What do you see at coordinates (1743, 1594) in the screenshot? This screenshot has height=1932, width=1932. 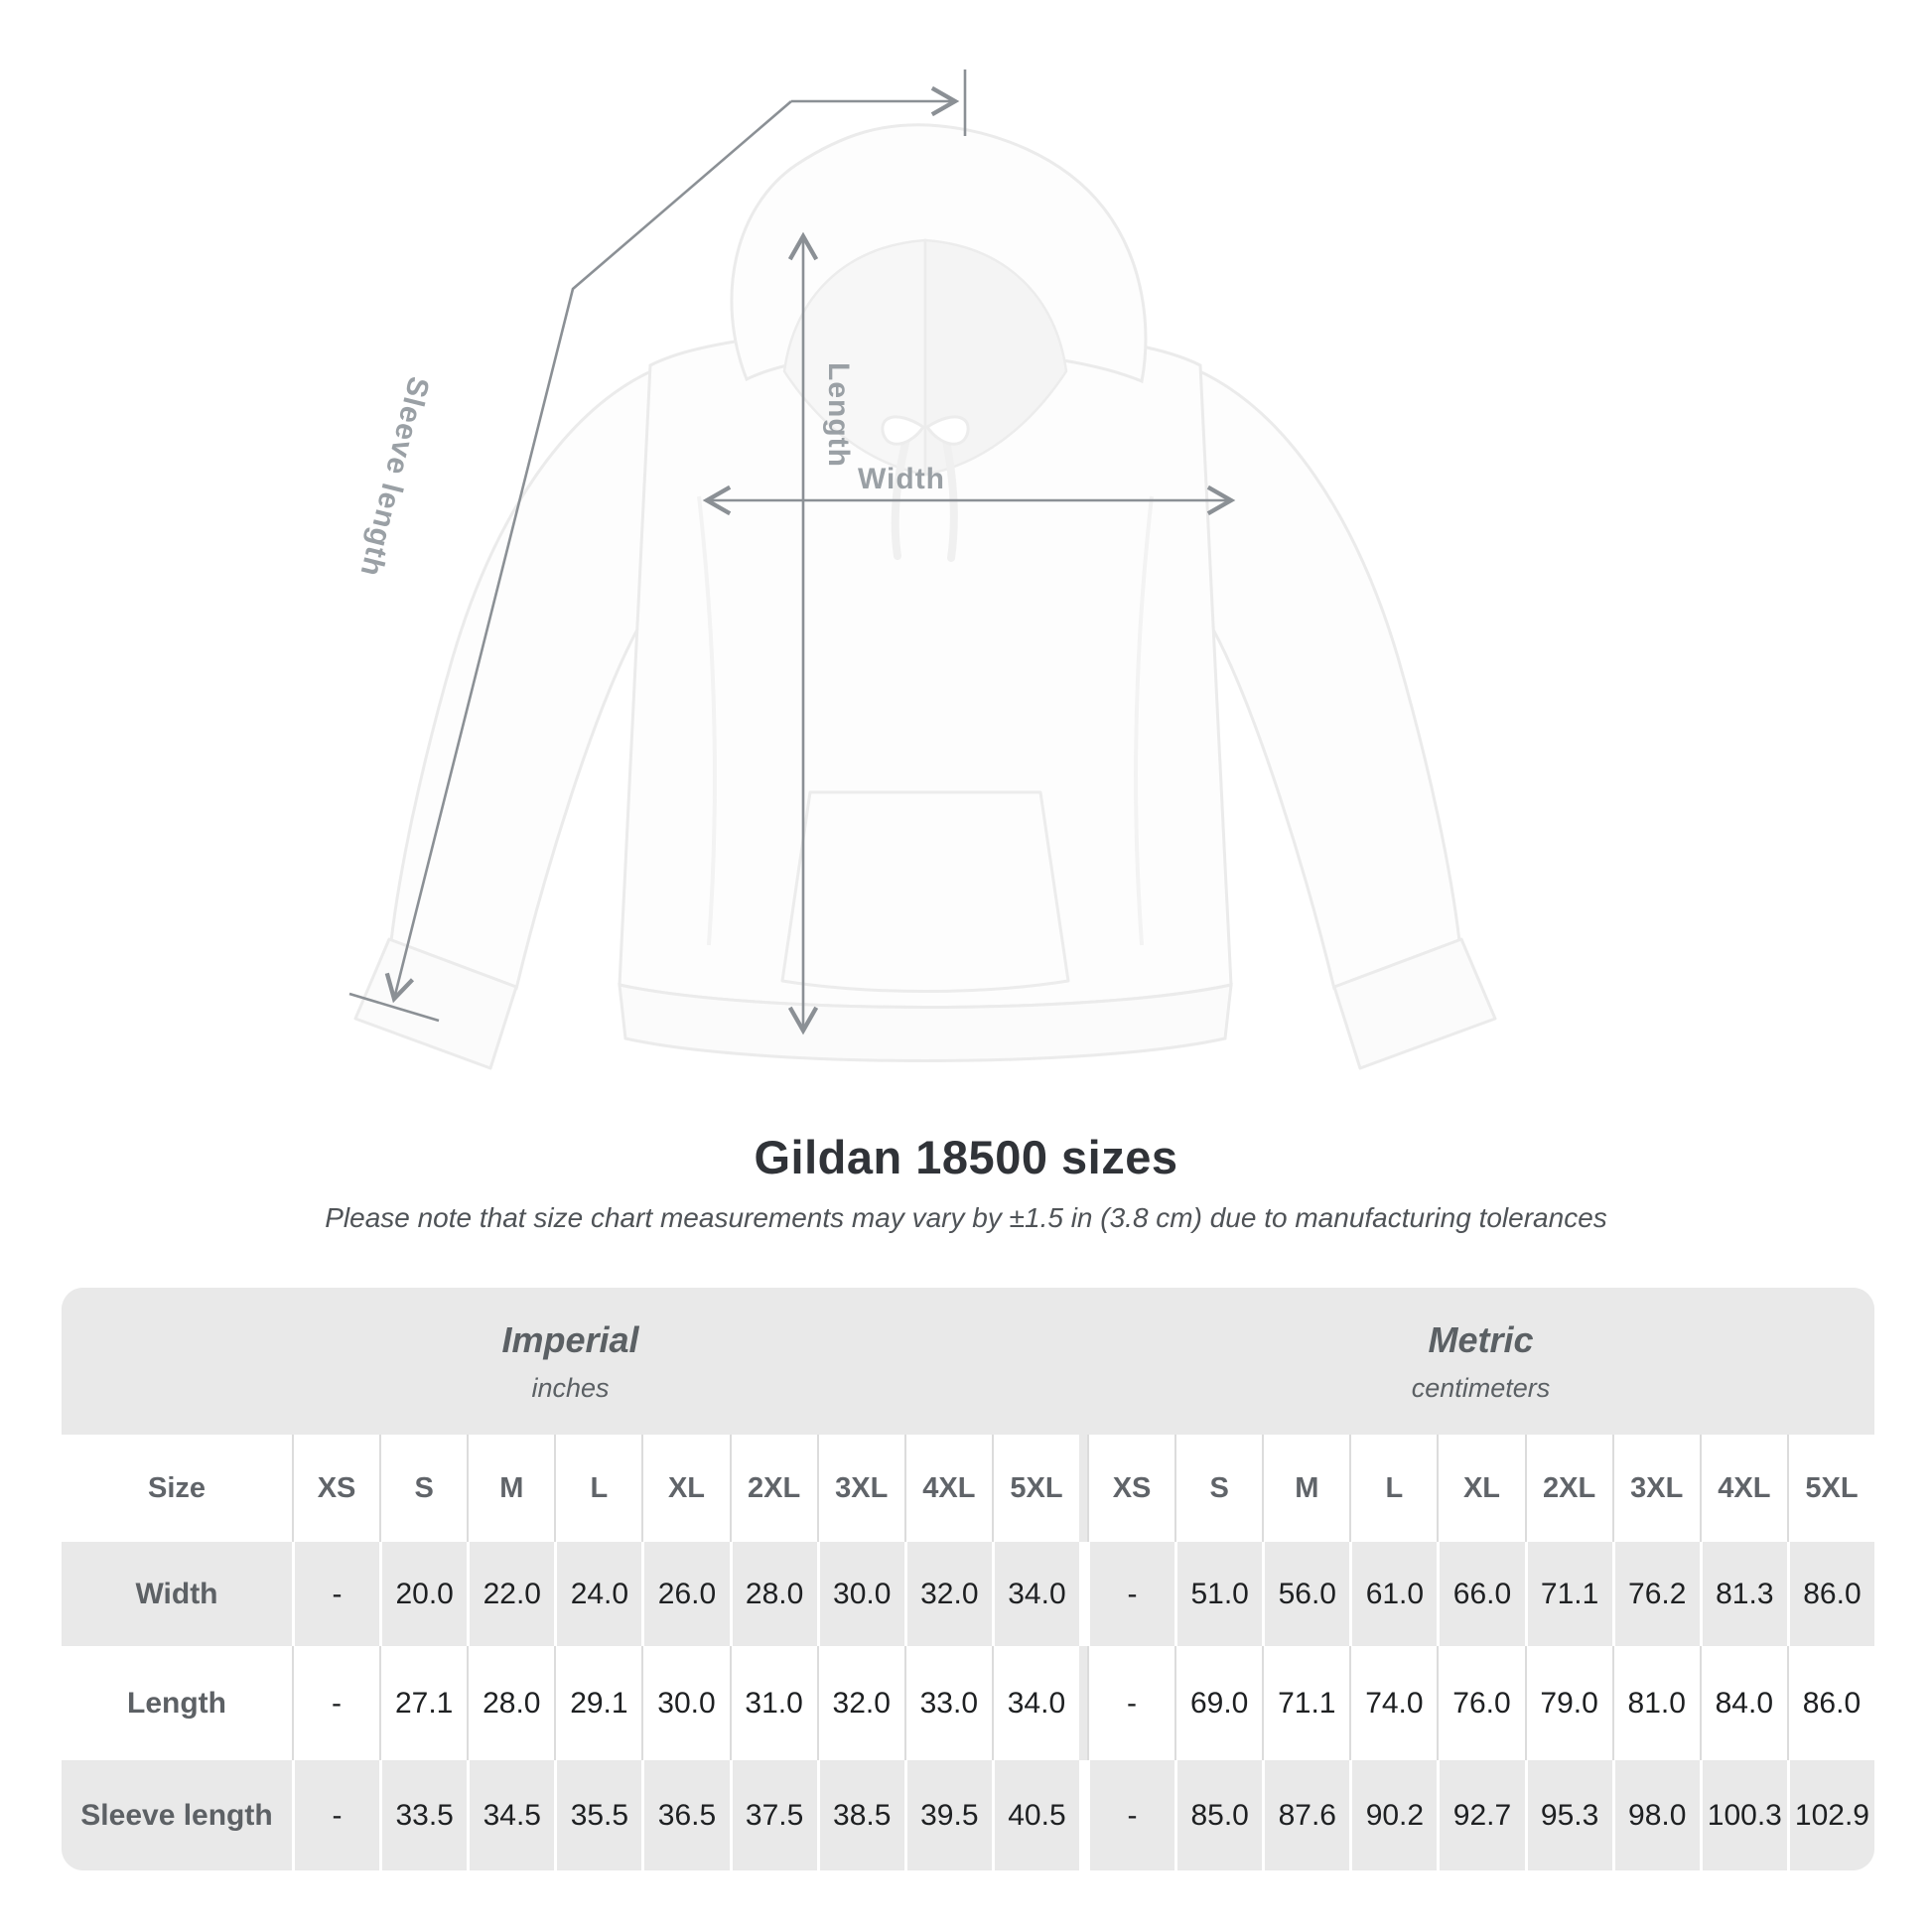 I see `value-cell: 81.3` at bounding box center [1743, 1594].